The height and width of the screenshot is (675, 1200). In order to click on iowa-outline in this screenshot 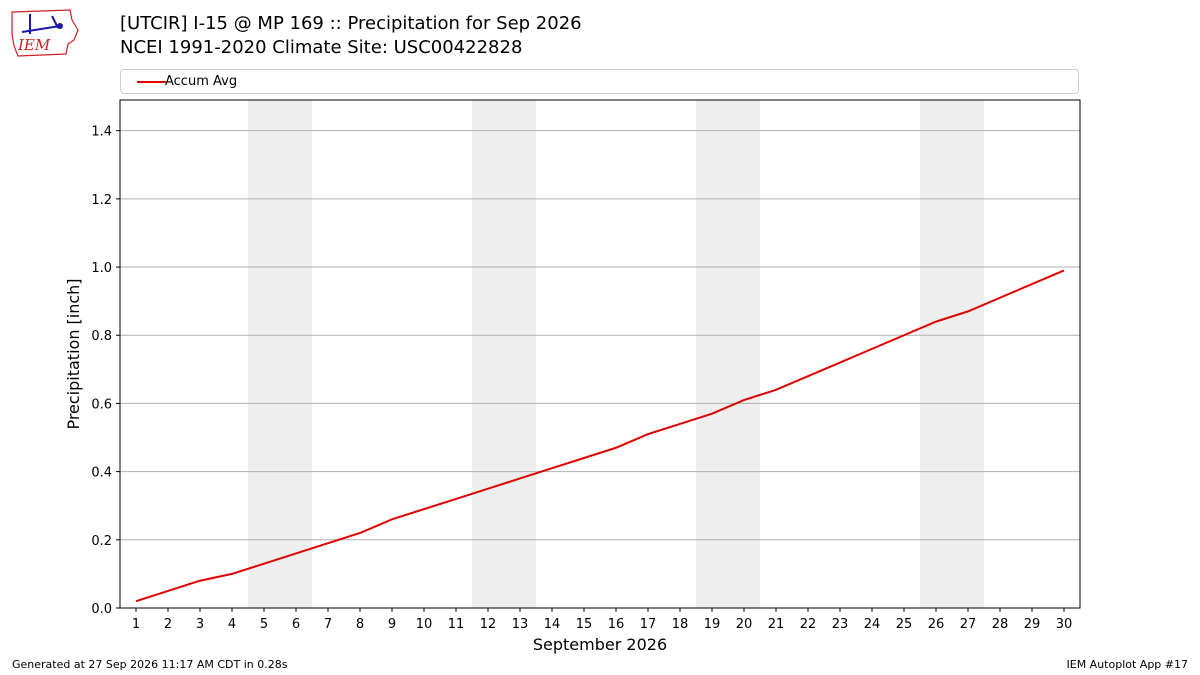, I will do `click(45, 33)`.